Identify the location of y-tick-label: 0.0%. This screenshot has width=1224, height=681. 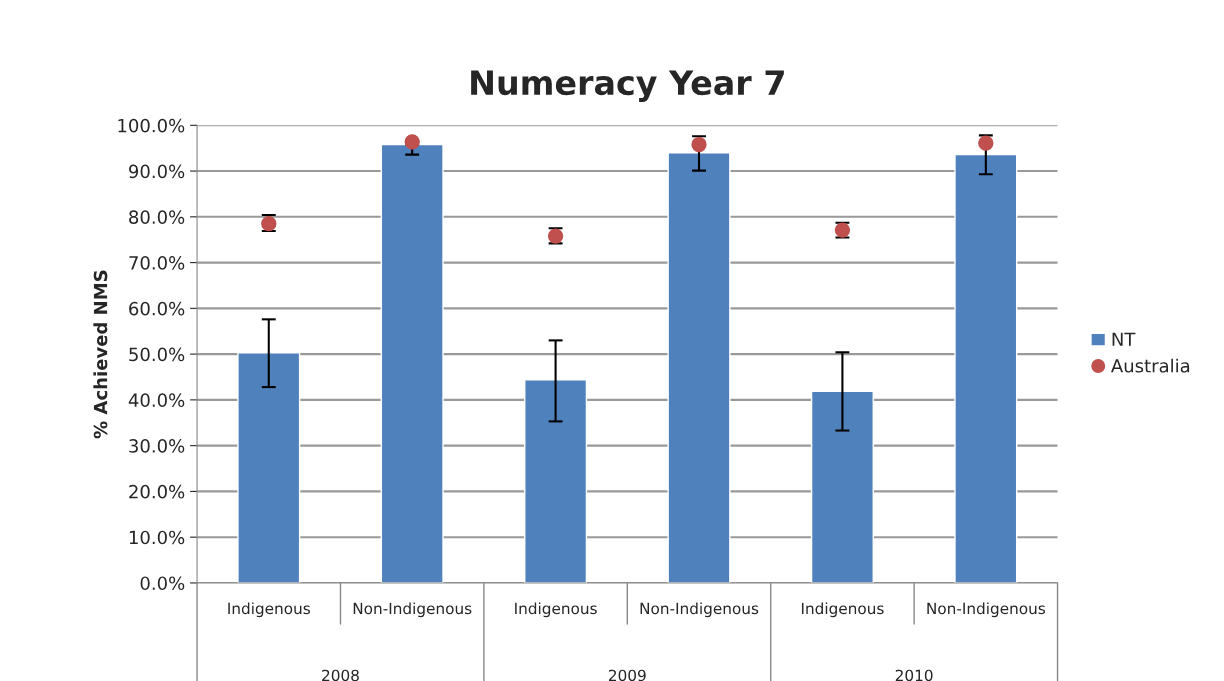
(162, 583).